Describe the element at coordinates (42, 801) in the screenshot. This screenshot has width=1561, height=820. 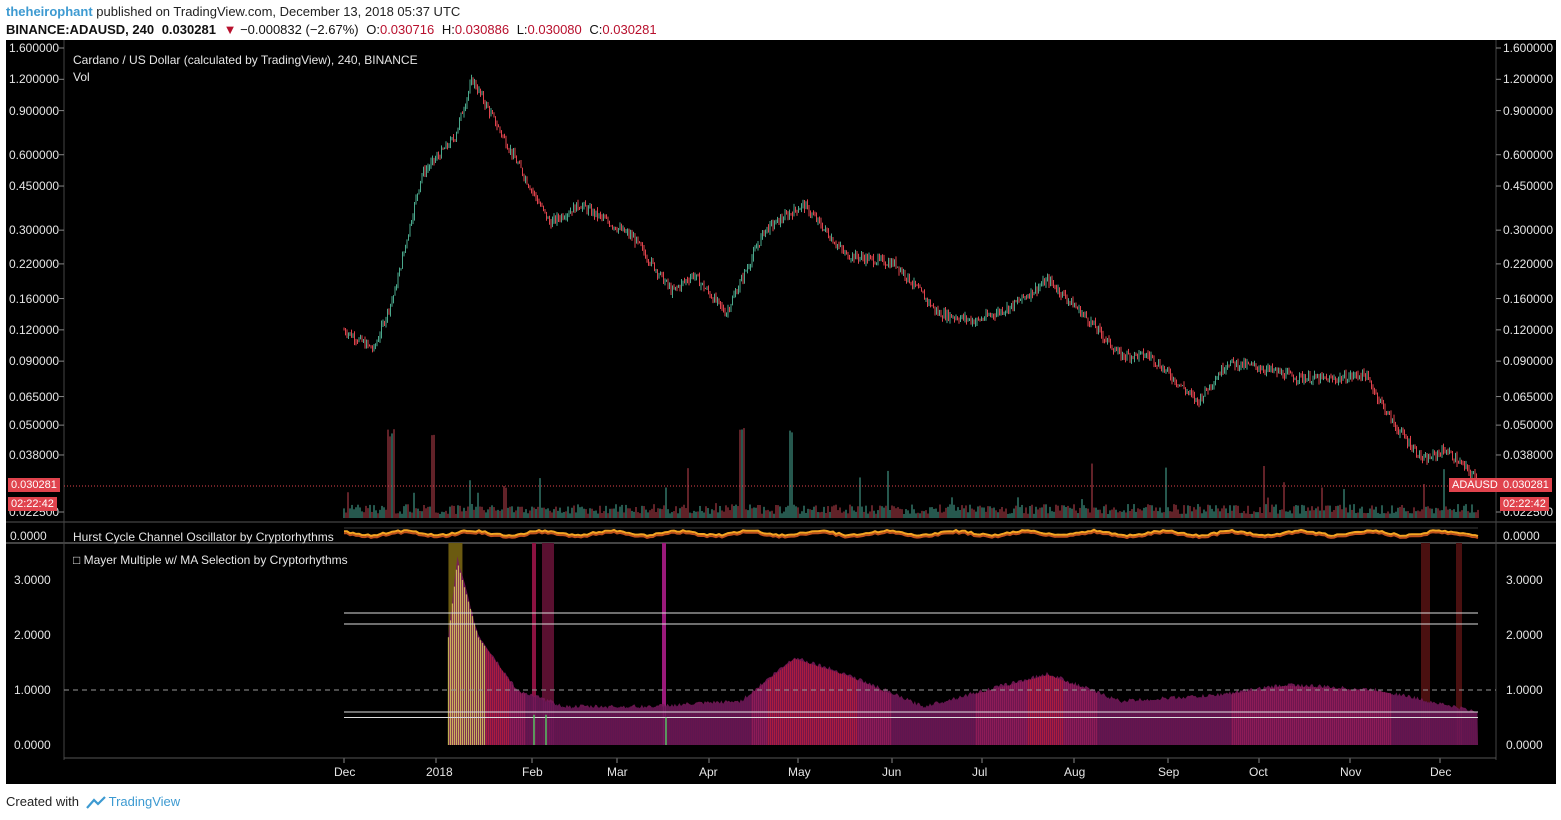
I see `created-with-text: Created with` at that location.